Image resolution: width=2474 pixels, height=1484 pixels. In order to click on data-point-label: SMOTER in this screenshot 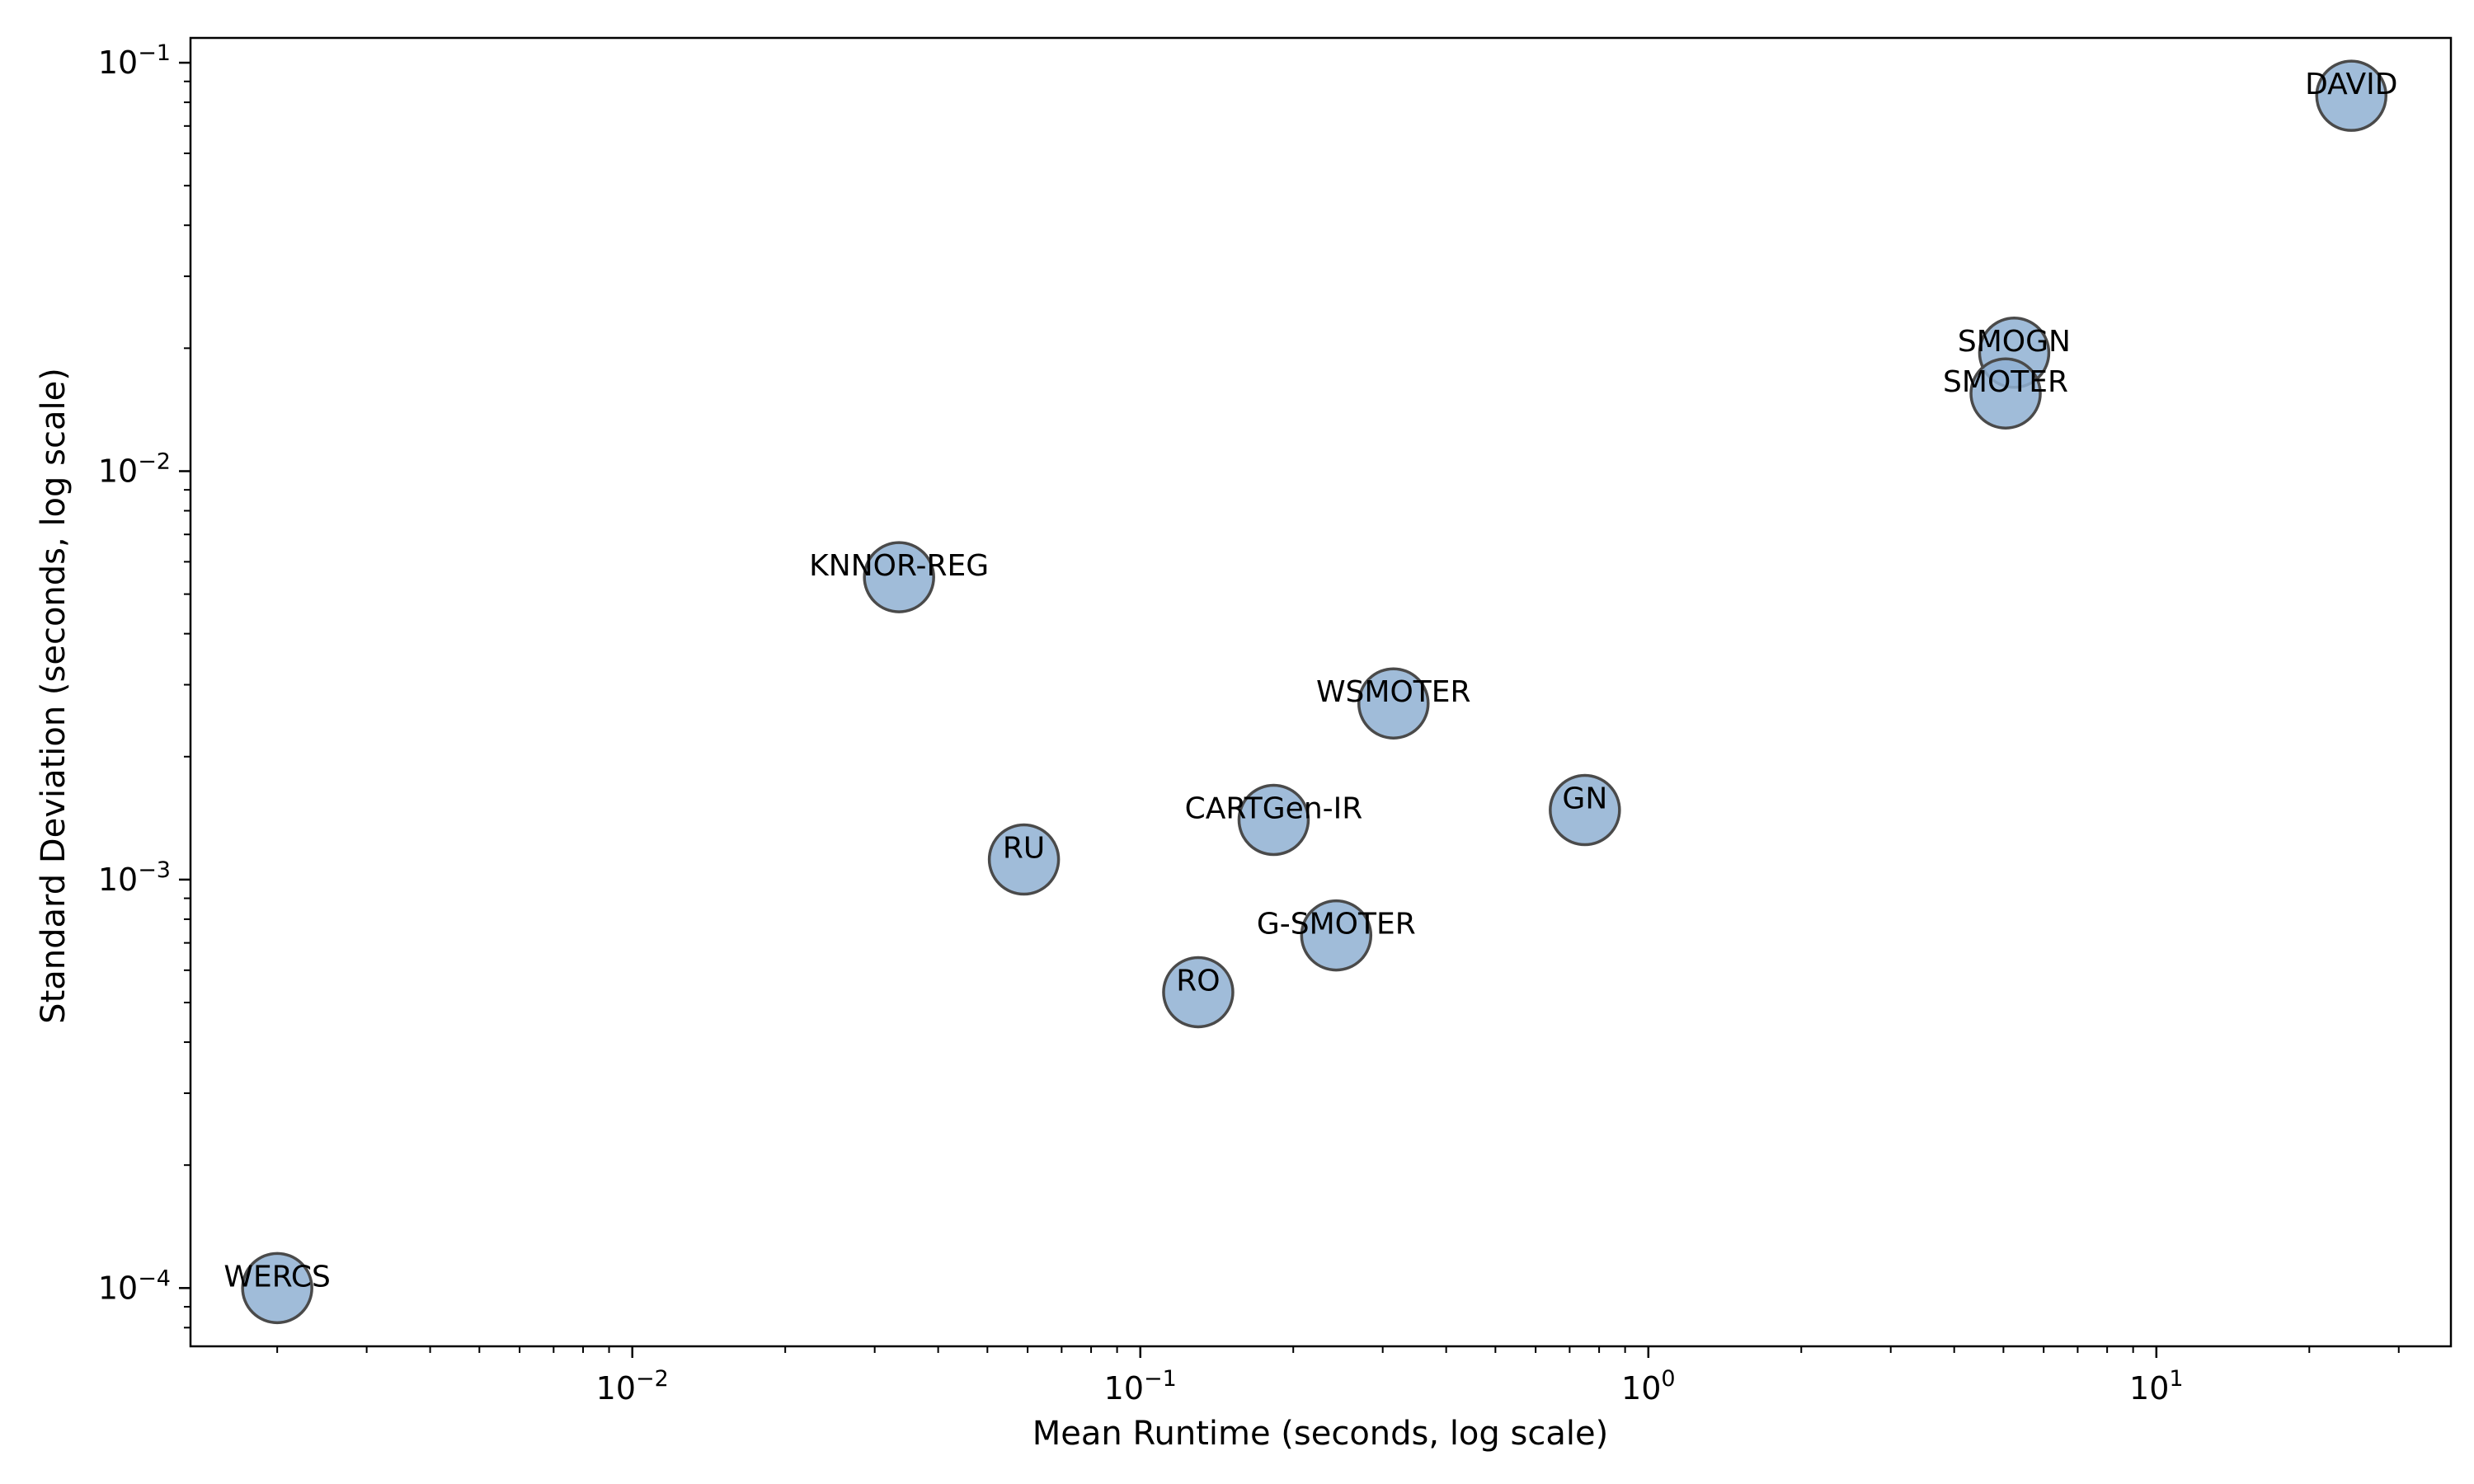, I will do `click(2005, 382)`.